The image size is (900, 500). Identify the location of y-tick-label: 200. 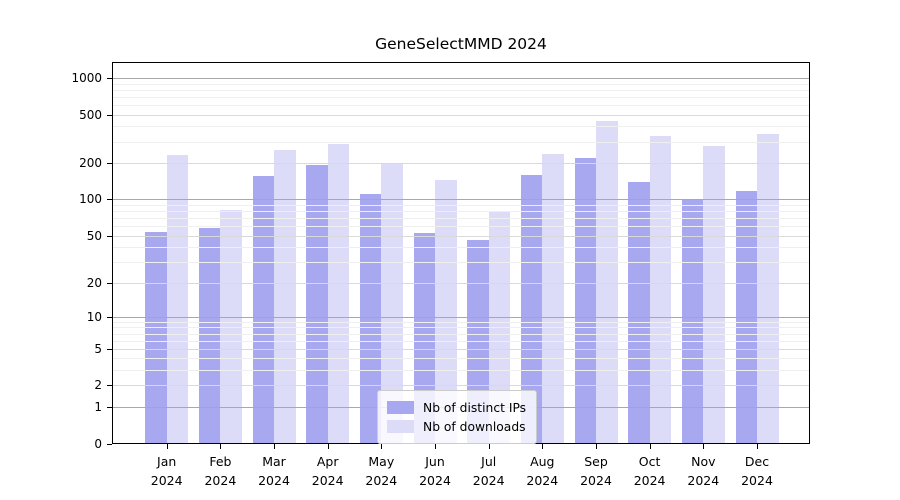
(90, 163).